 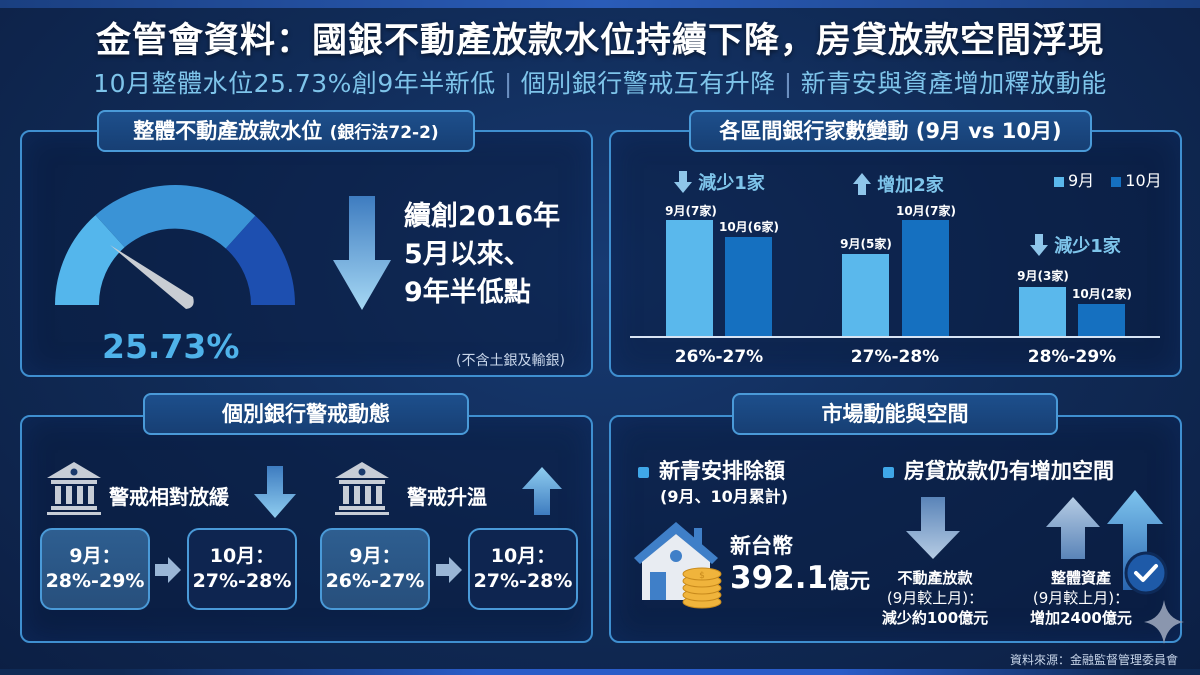 What do you see at coordinates (384, 133) in the screenshot?
I see `gauge-panel-title-note: (銀行法72-2)` at bounding box center [384, 133].